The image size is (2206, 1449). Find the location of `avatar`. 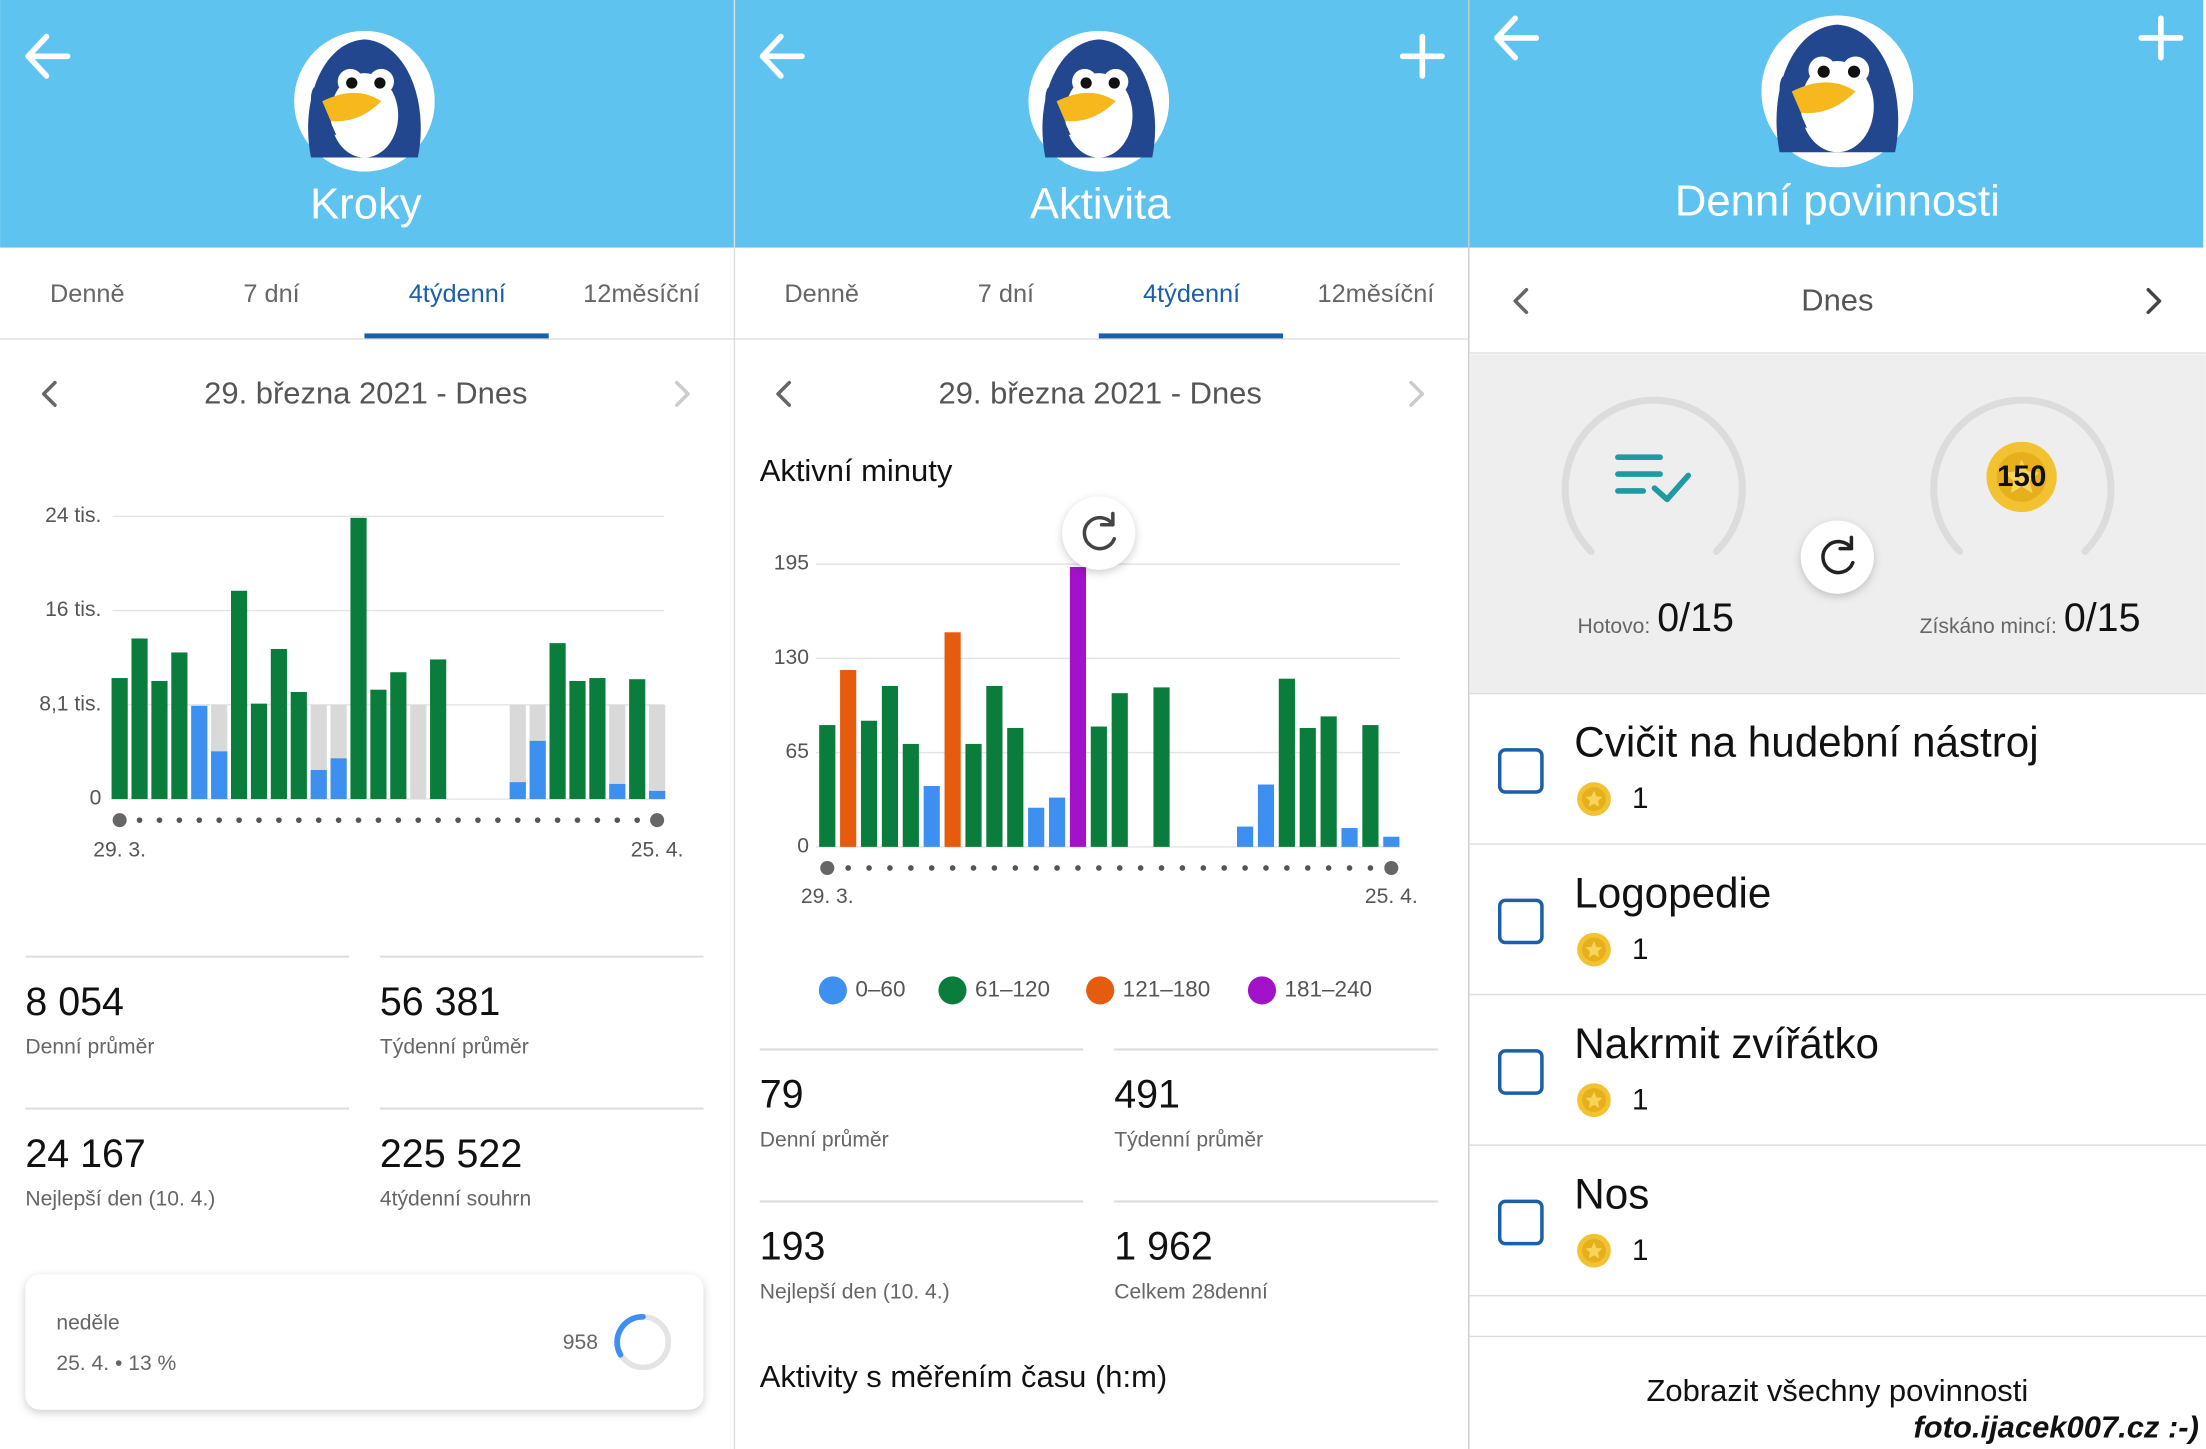

avatar is located at coordinates (1099, 101).